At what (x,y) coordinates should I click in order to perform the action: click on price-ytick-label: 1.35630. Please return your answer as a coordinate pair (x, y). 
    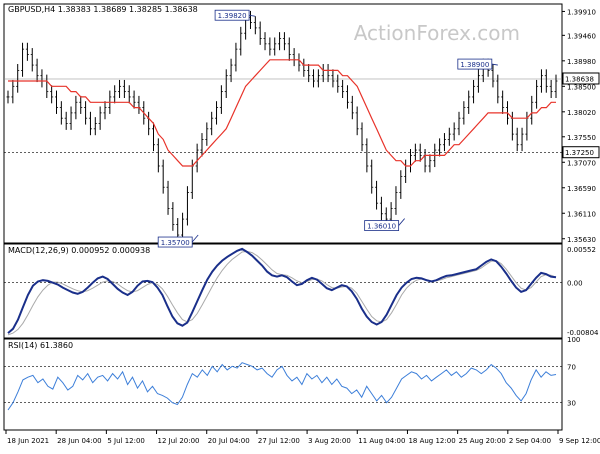
    Looking at the image, I should click on (581, 240).